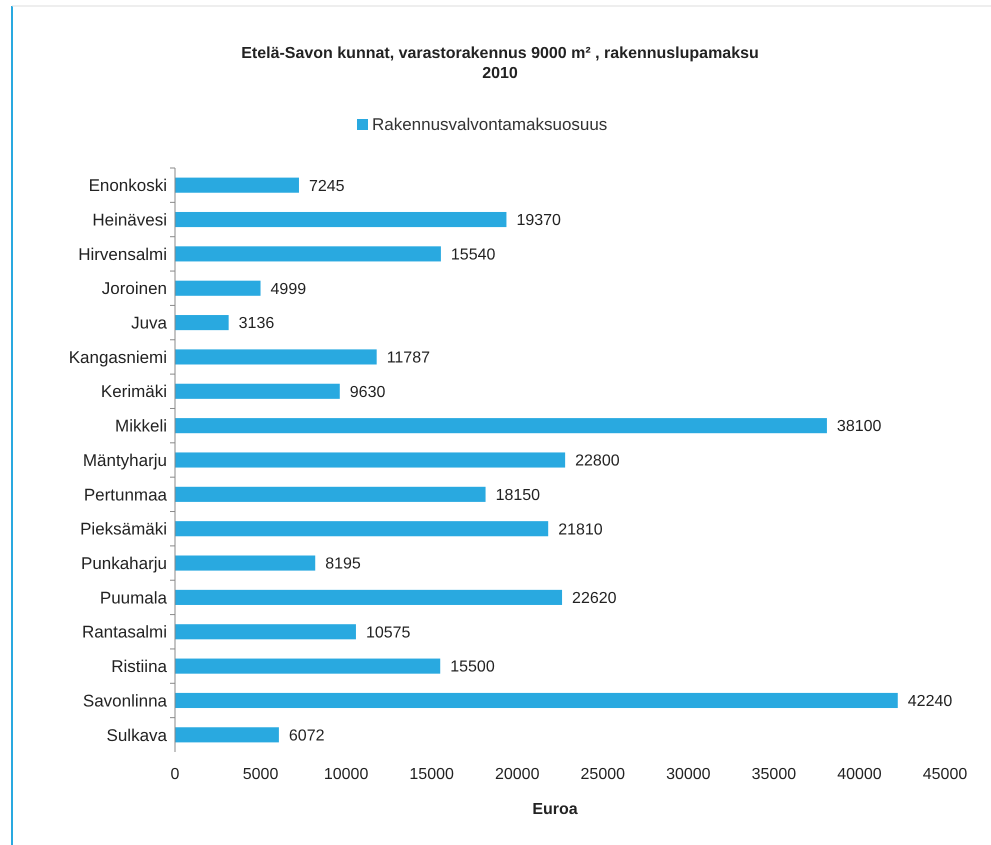 This screenshot has height=845, width=991. What do you see at coordinates (127, 186) in the screenshot?
I see `y-tick-label: Enonkoski` at bounding box center [127, 186].